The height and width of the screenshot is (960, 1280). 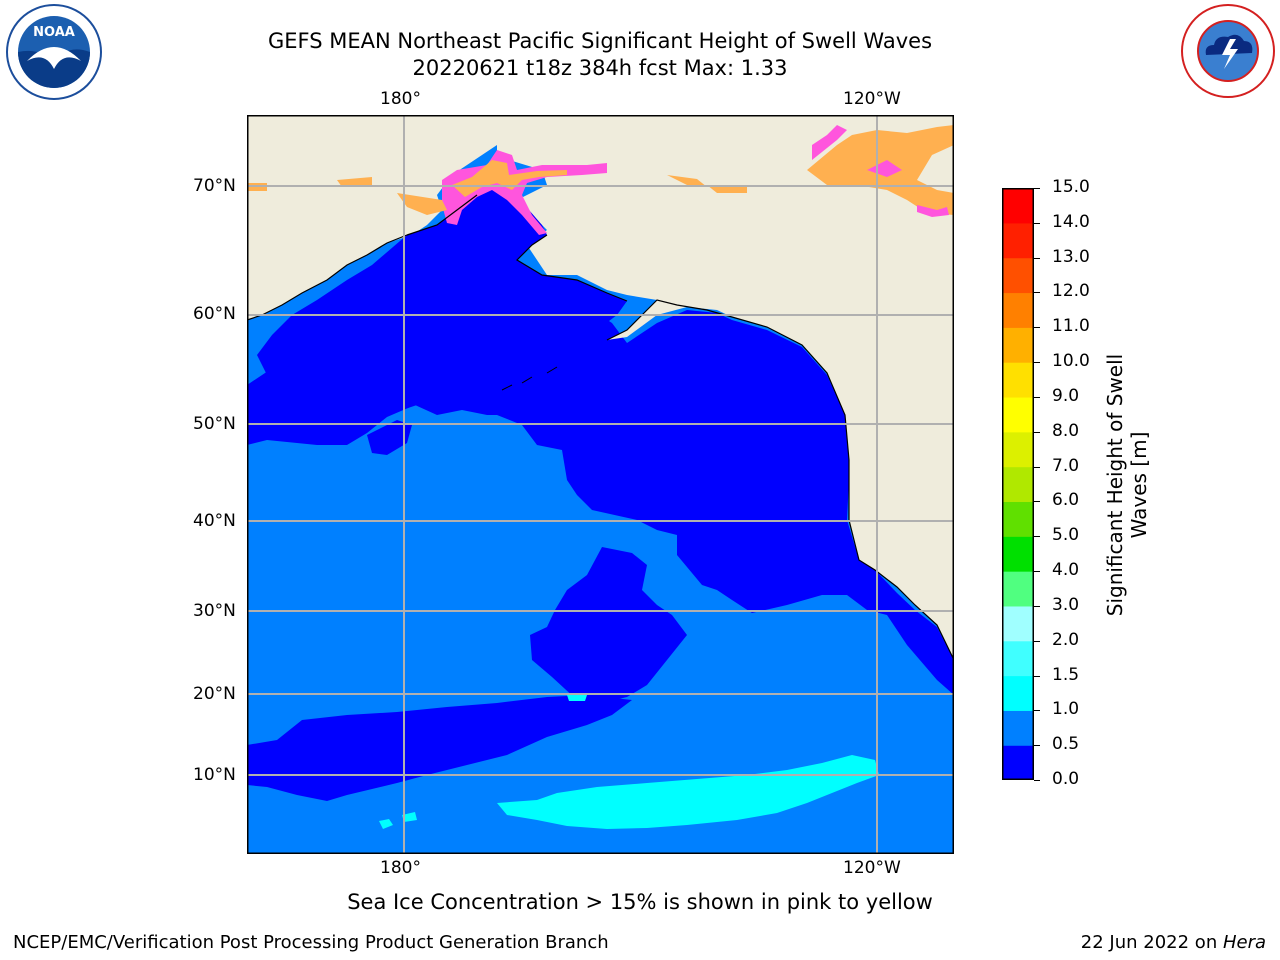 What do you see at coordinates (1066, 639) in the screenshot?
I see `colorbar-tick-label: 2.0` at bounding box center [1066, 639].